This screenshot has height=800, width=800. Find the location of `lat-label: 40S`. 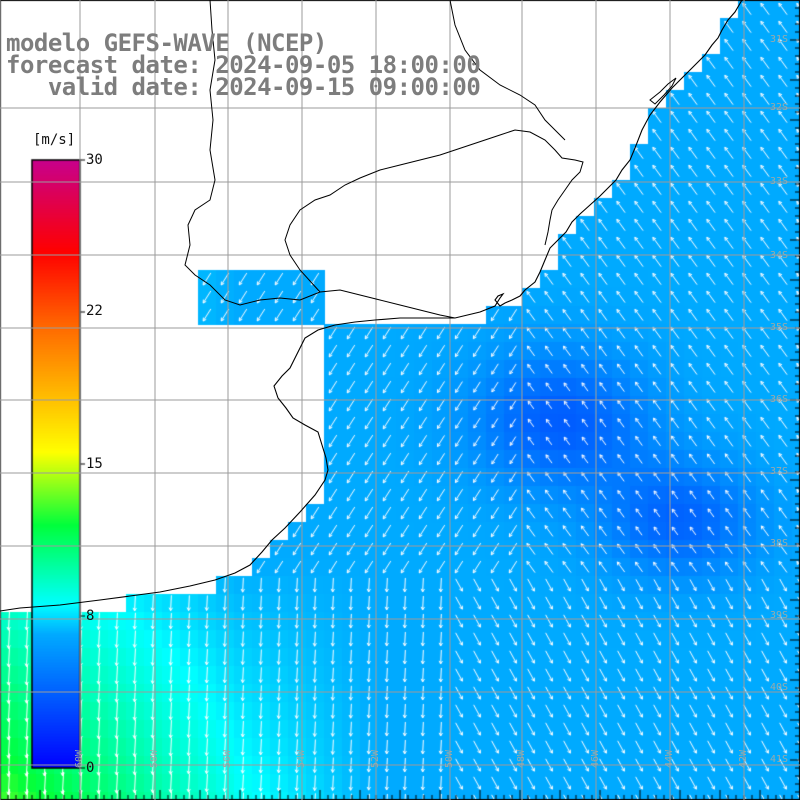

lat-label: 40S is located at coordinates (779, 687).